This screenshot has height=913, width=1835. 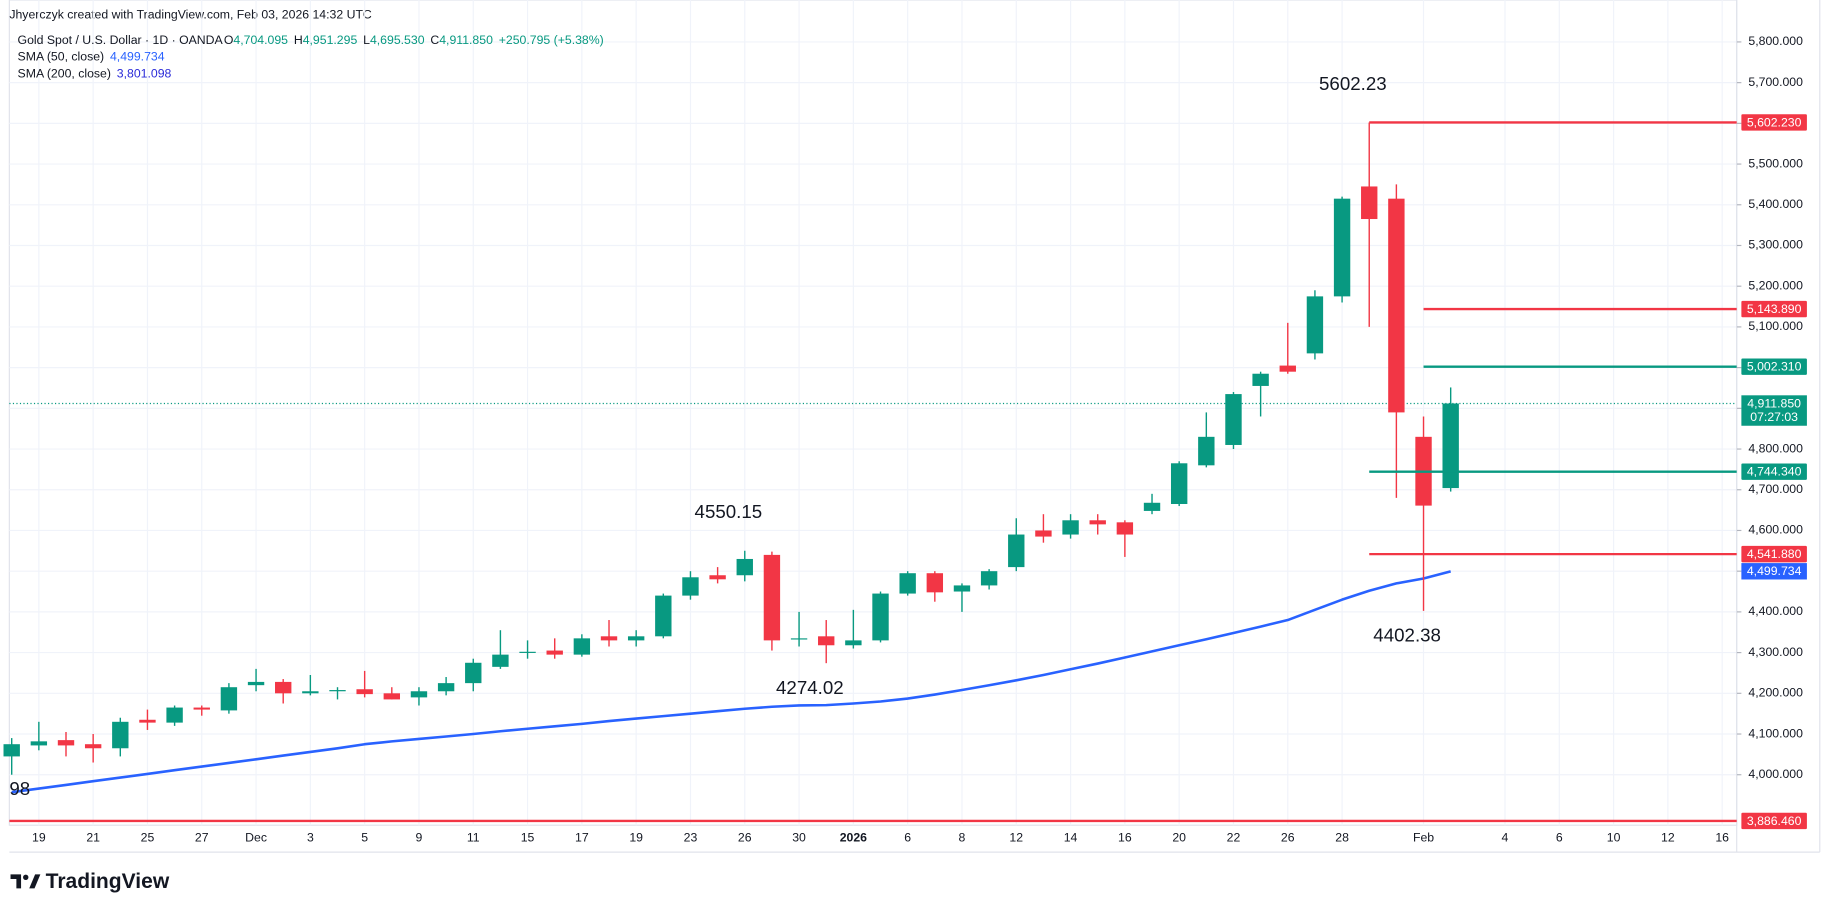 I want to click on y-tick-label: 5,400.000, so click(x=1775, y=204).